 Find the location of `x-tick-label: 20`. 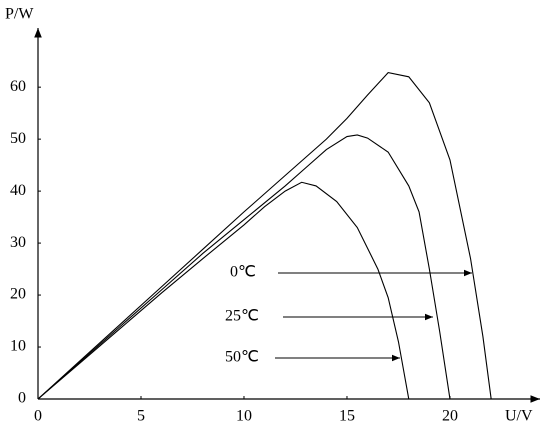

x-tick-label: 20 is located at coordinates (450, 416).